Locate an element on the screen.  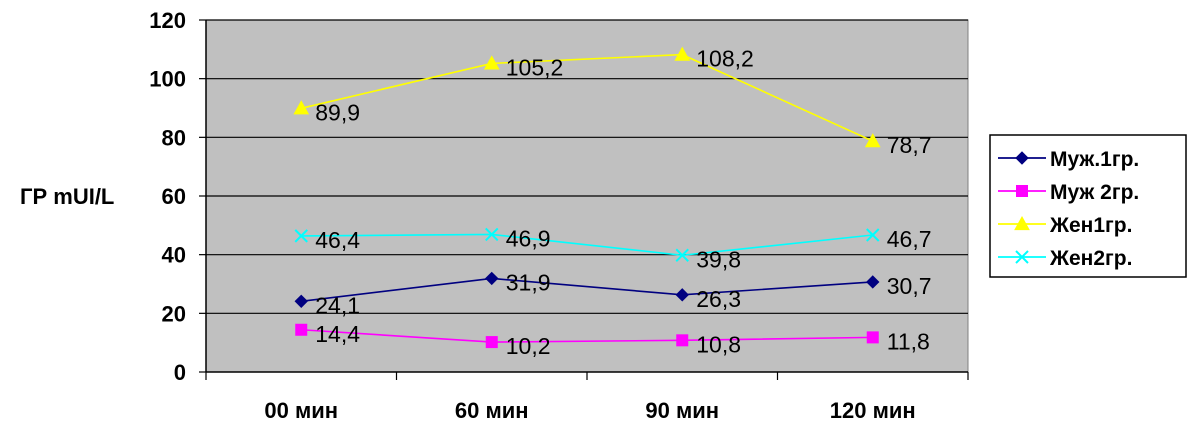
data-label: 11,8 is located at coordinates (908, 341).